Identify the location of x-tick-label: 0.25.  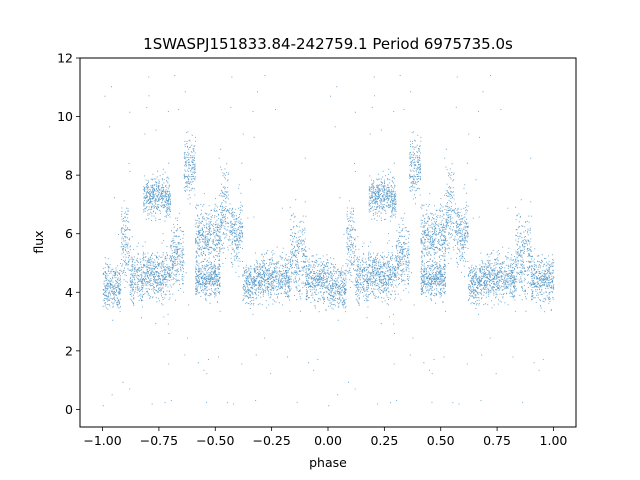
(384, 440).